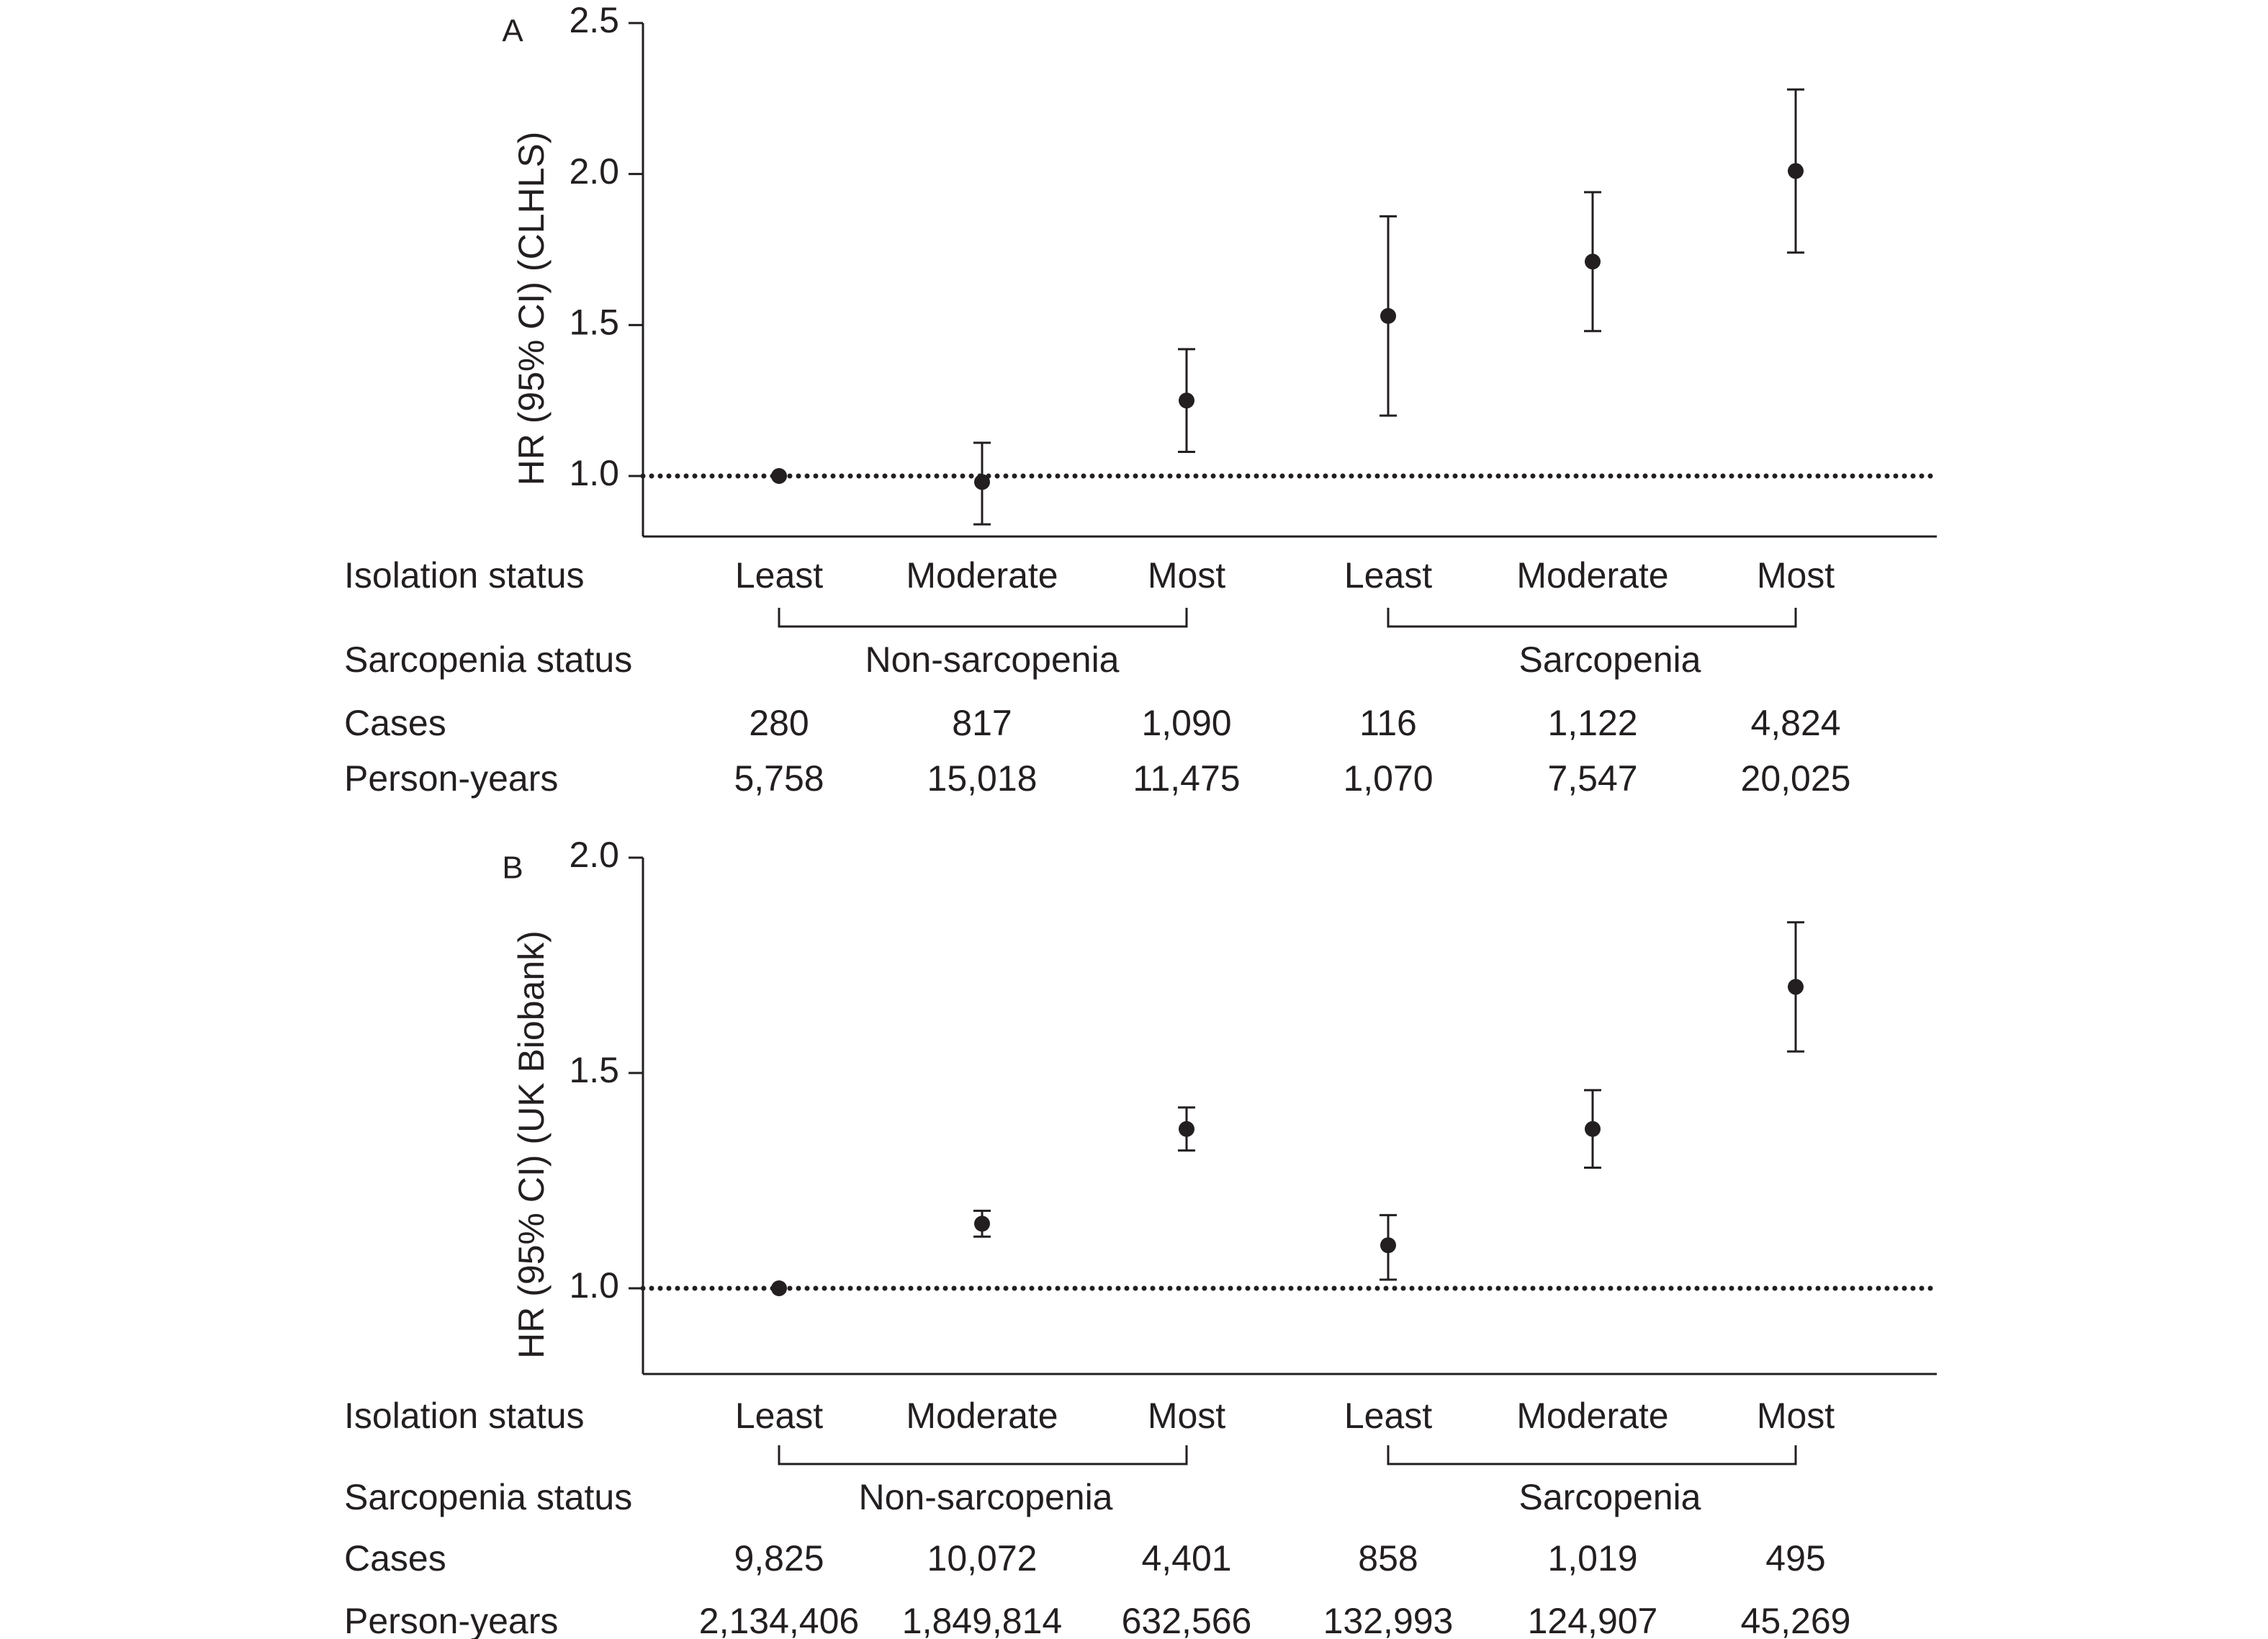  What do you see at coordinates (1186, 1558) in the screenshot?
I see `cases-value: 4,401` at bounding box center [1186, 1558].